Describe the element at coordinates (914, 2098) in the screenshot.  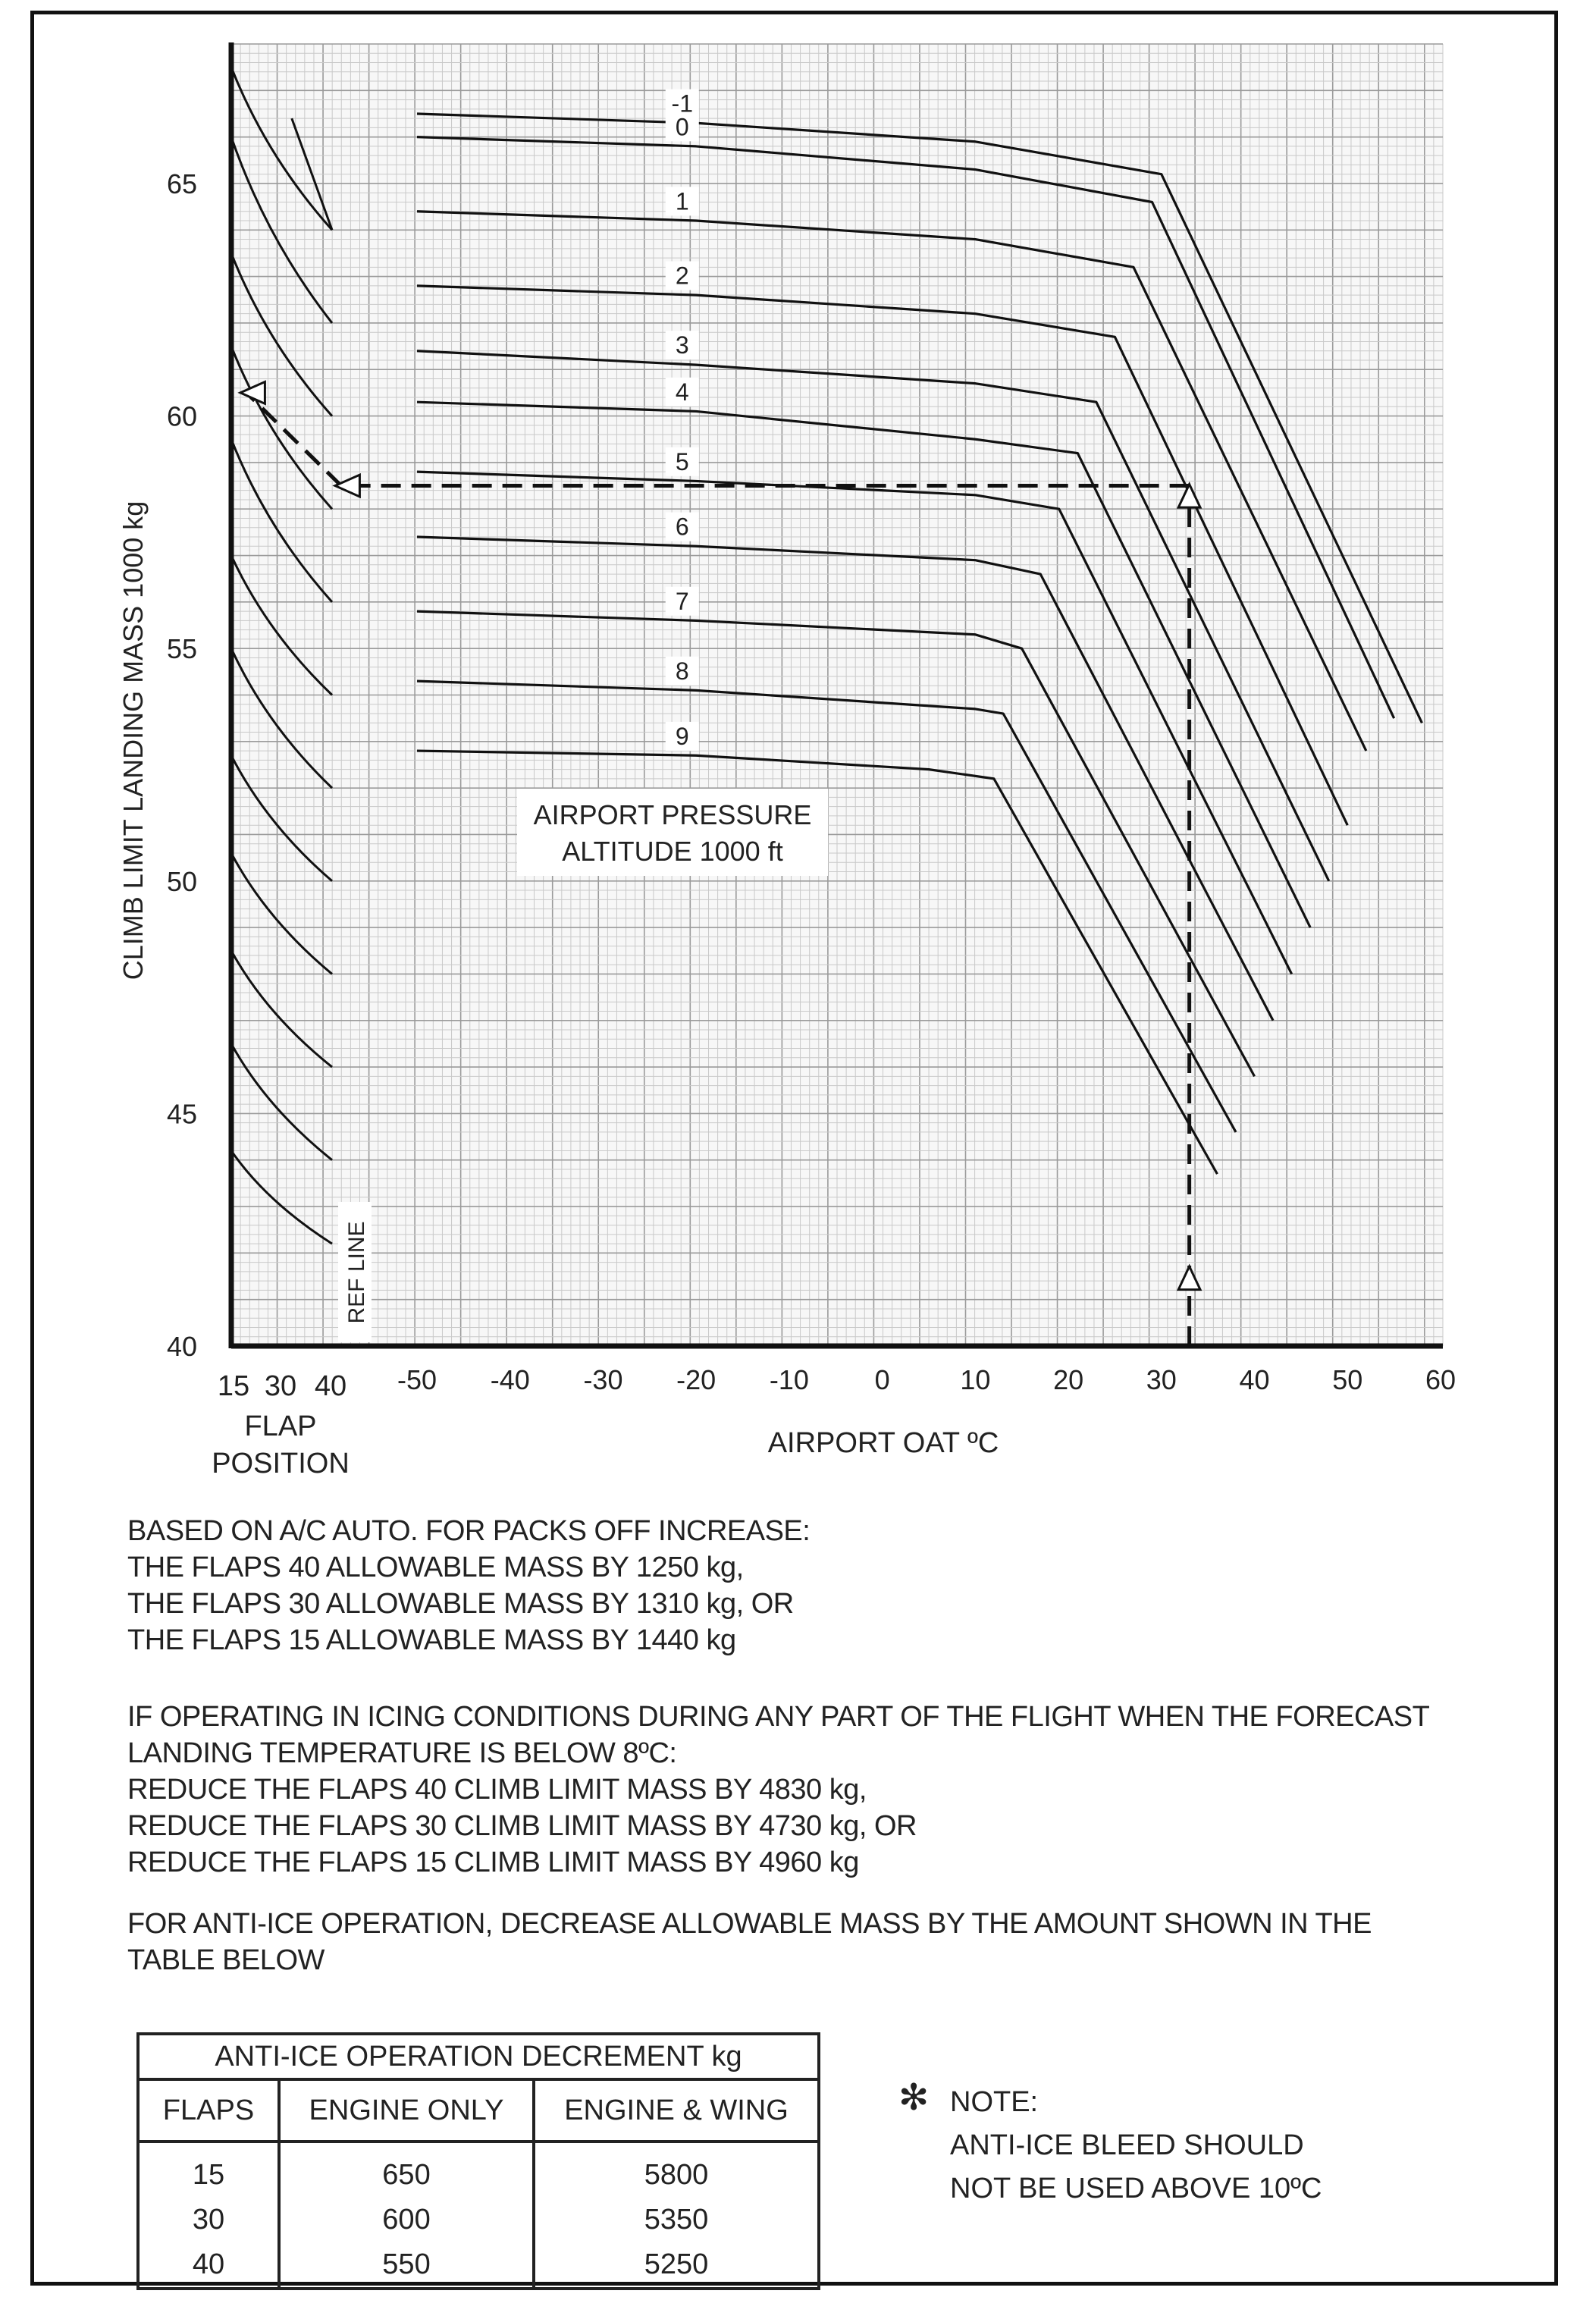
I see `asterisk-icon: ✻` at that location.